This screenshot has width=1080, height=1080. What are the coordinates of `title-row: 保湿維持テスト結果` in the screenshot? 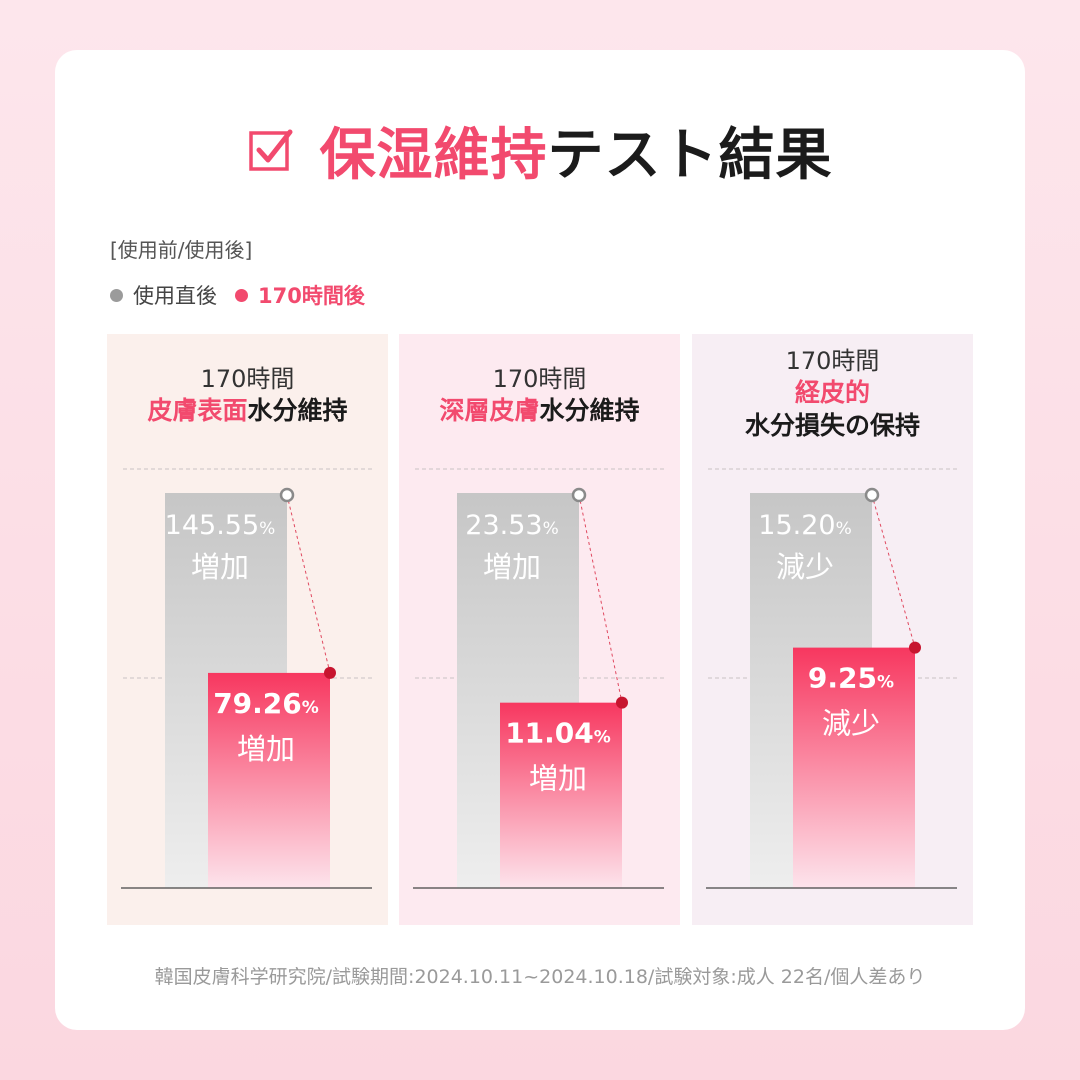 It's located at (540, 150).